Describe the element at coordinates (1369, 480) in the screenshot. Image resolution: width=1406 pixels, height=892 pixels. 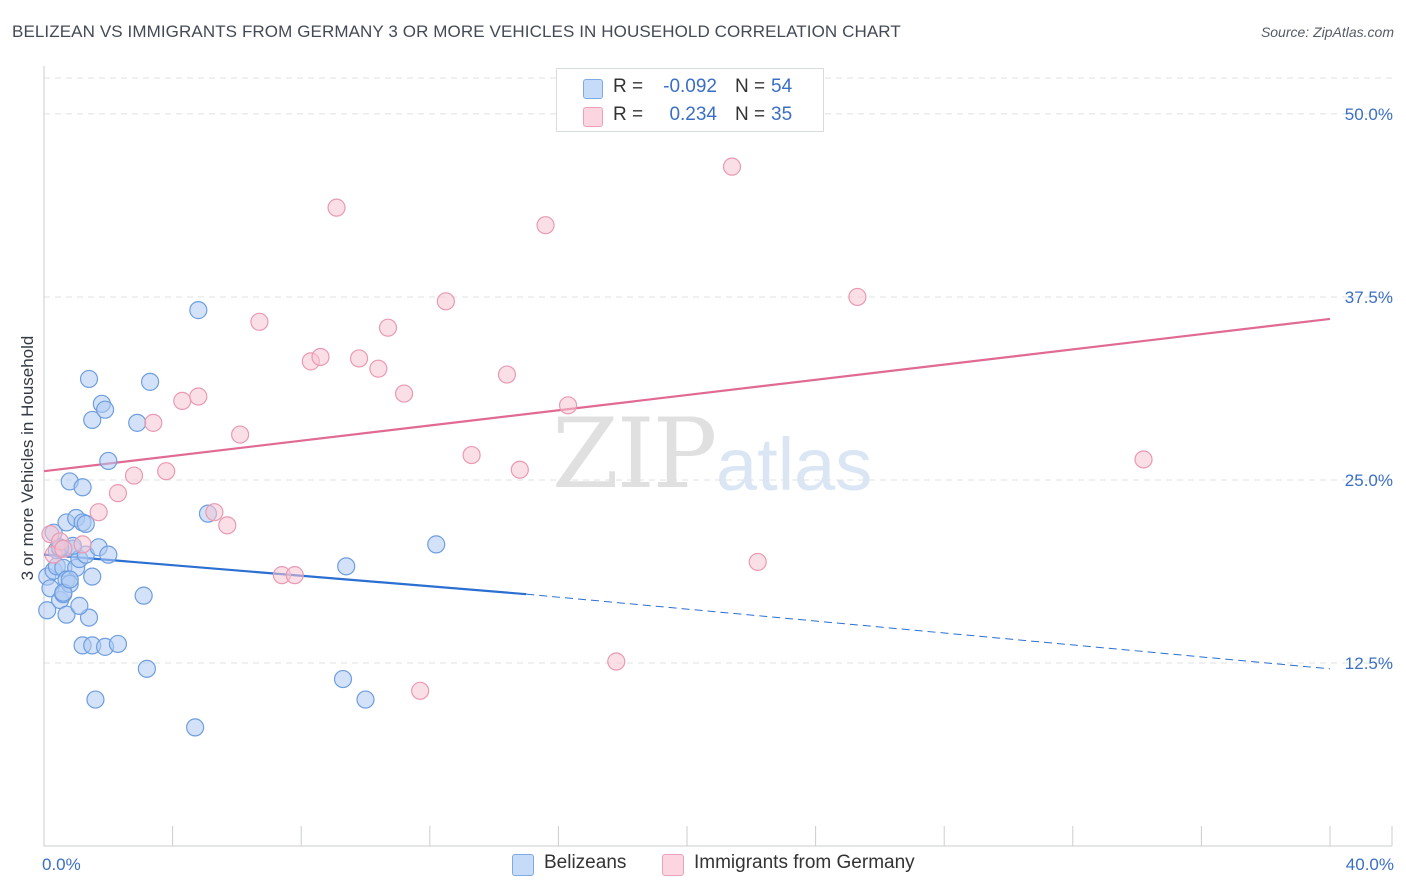
I see `y-tick-label: 25.0%` at that location.